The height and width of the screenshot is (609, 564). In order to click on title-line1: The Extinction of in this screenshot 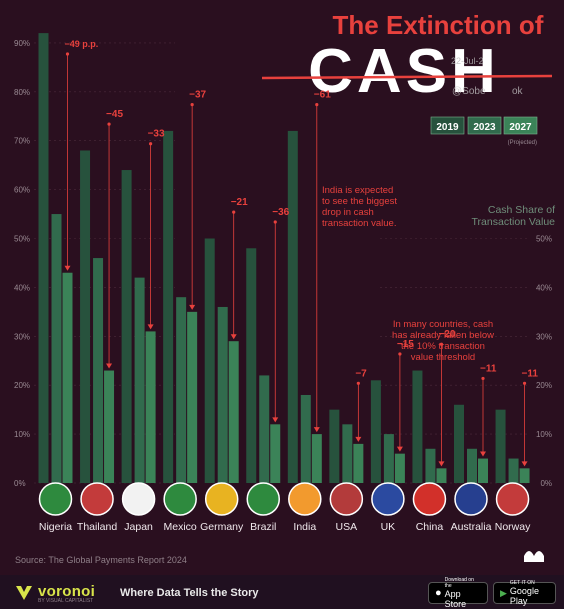, I will do `click(438, 25)`.